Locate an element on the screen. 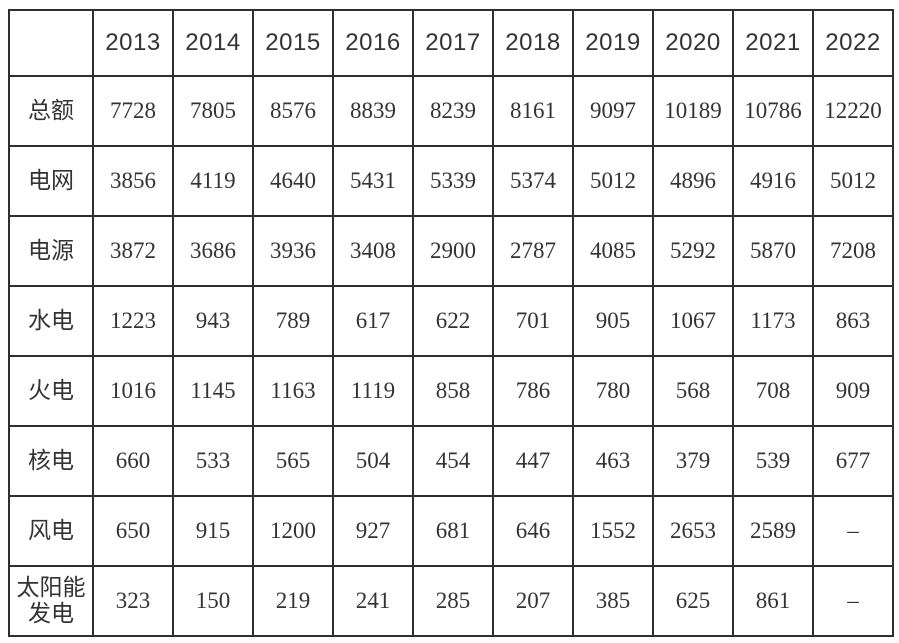  table-cell: 5339 is located at coordinates (453, 181).